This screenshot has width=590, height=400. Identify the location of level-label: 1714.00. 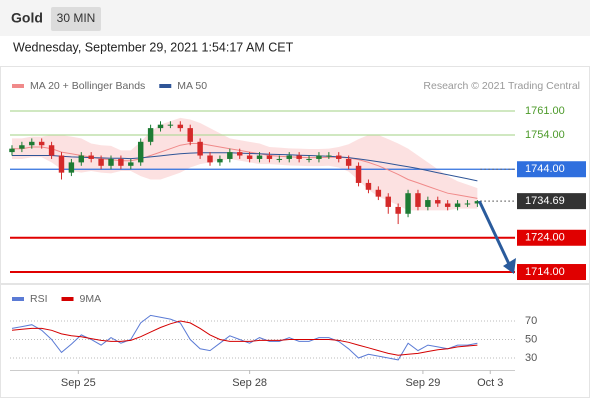
(545, 272).